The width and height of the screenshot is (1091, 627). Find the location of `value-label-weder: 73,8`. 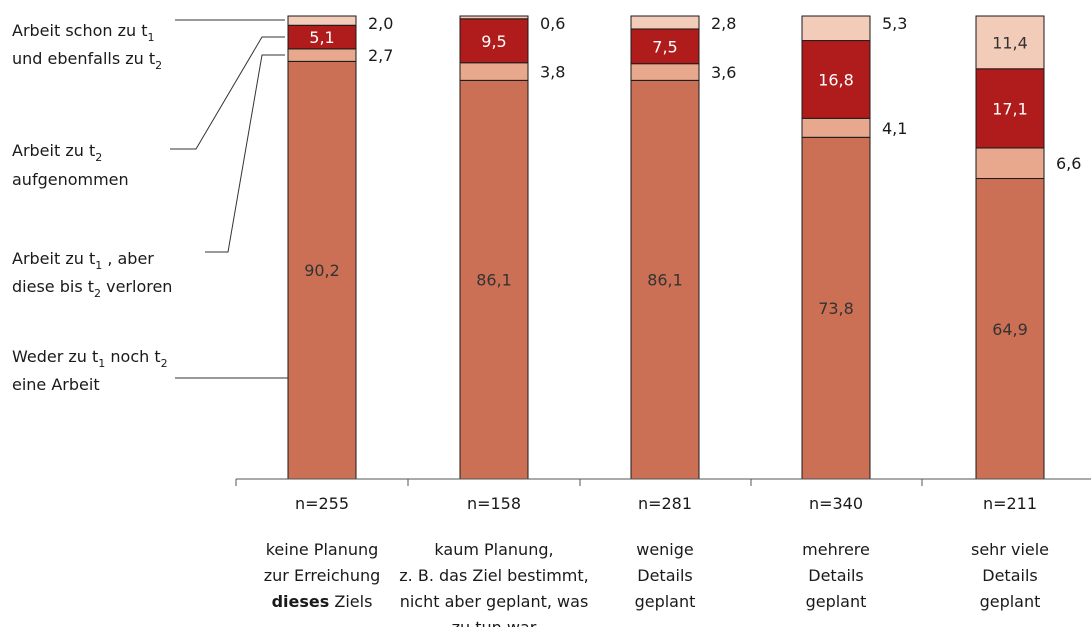

value-label-weder: 73,8 is located at coordinates (836, 308).